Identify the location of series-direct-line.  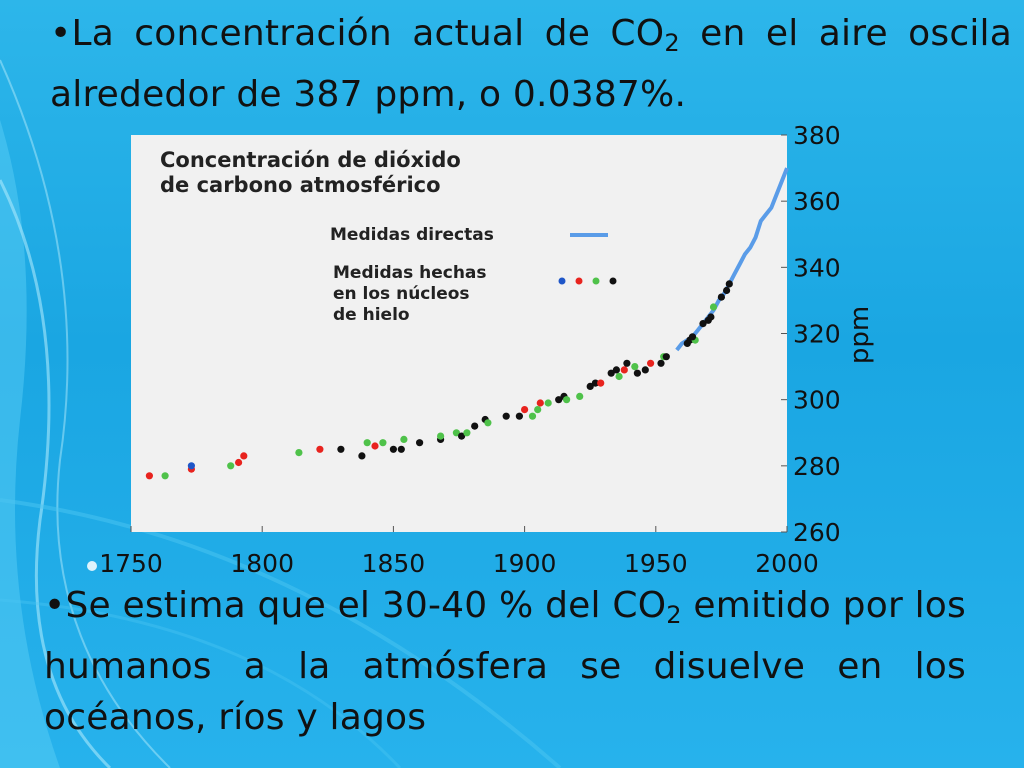
(732, 259).